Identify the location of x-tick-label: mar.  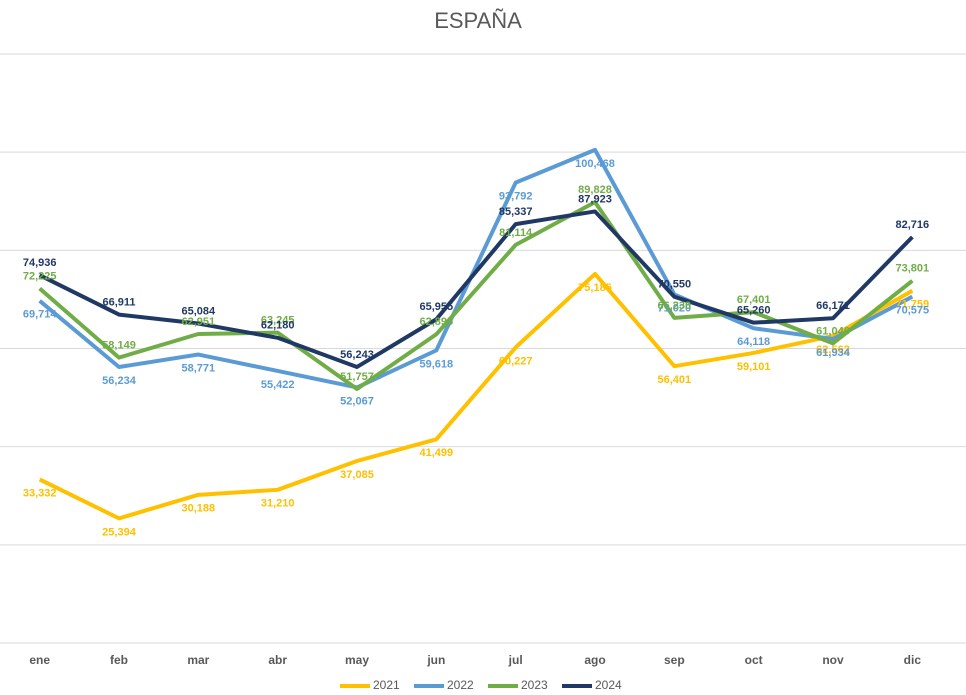
(198, 660).